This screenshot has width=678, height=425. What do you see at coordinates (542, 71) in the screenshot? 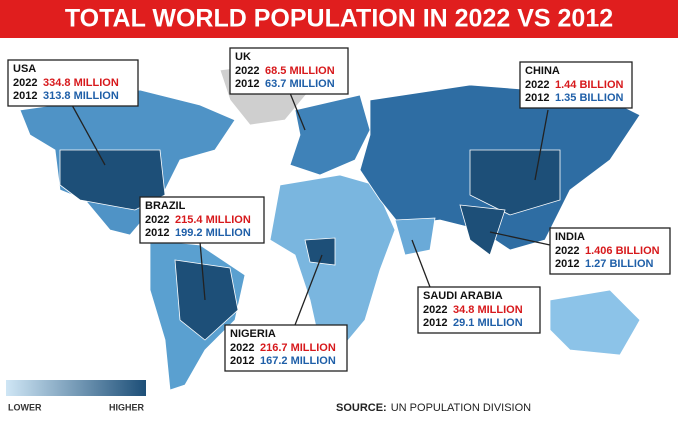
I see `country: CHINA` at bounding box center [542, 71].